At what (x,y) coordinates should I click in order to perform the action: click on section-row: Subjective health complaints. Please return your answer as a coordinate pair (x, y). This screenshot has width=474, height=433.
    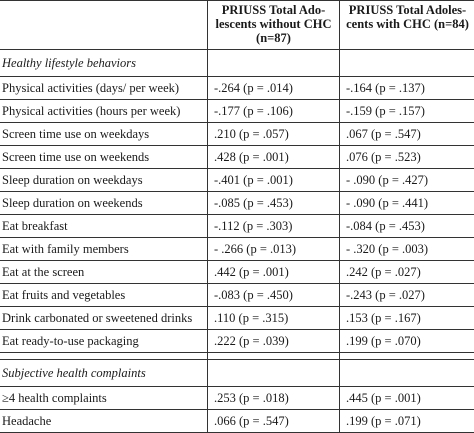
    Looking at the image, I should click on (237, 373).